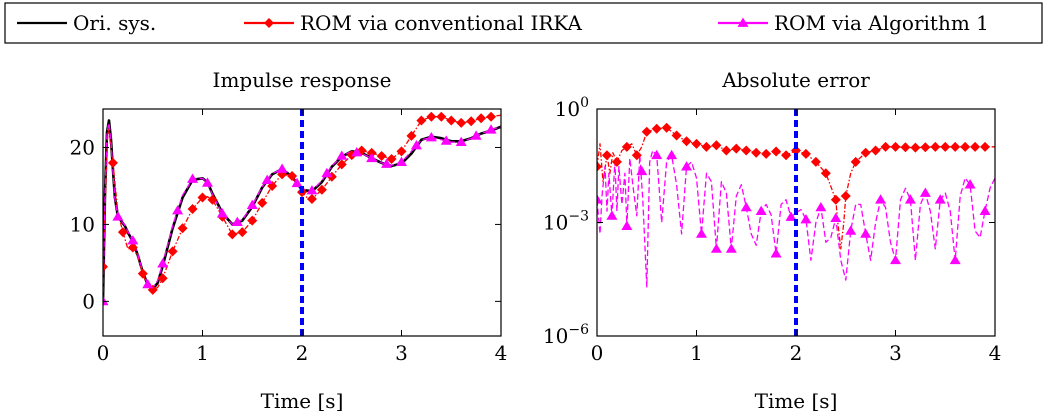 Image resolution: width=1046 pixels, height=414 pixels. What do you see at coordinates (578, 217) in the screenshot?
I see `y-tick-exponent: −3` at bounding box center [578, 217].